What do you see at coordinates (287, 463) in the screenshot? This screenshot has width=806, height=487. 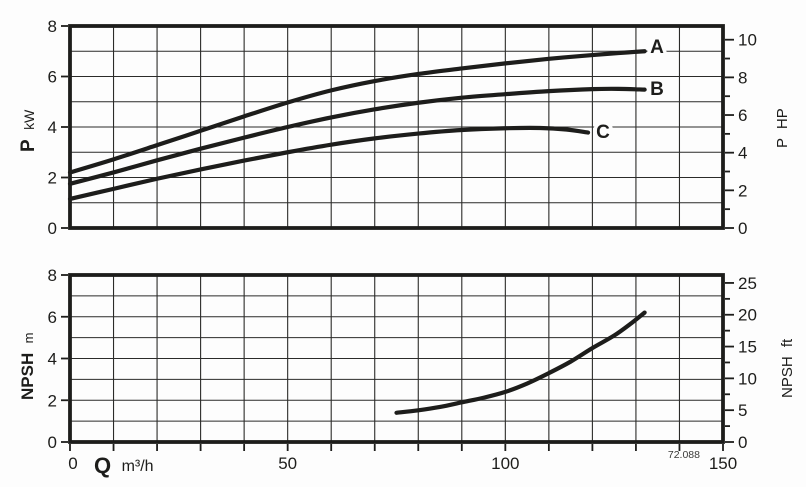 I see `npsh-x-tick-label: 50` at bounding box center [287, 463].